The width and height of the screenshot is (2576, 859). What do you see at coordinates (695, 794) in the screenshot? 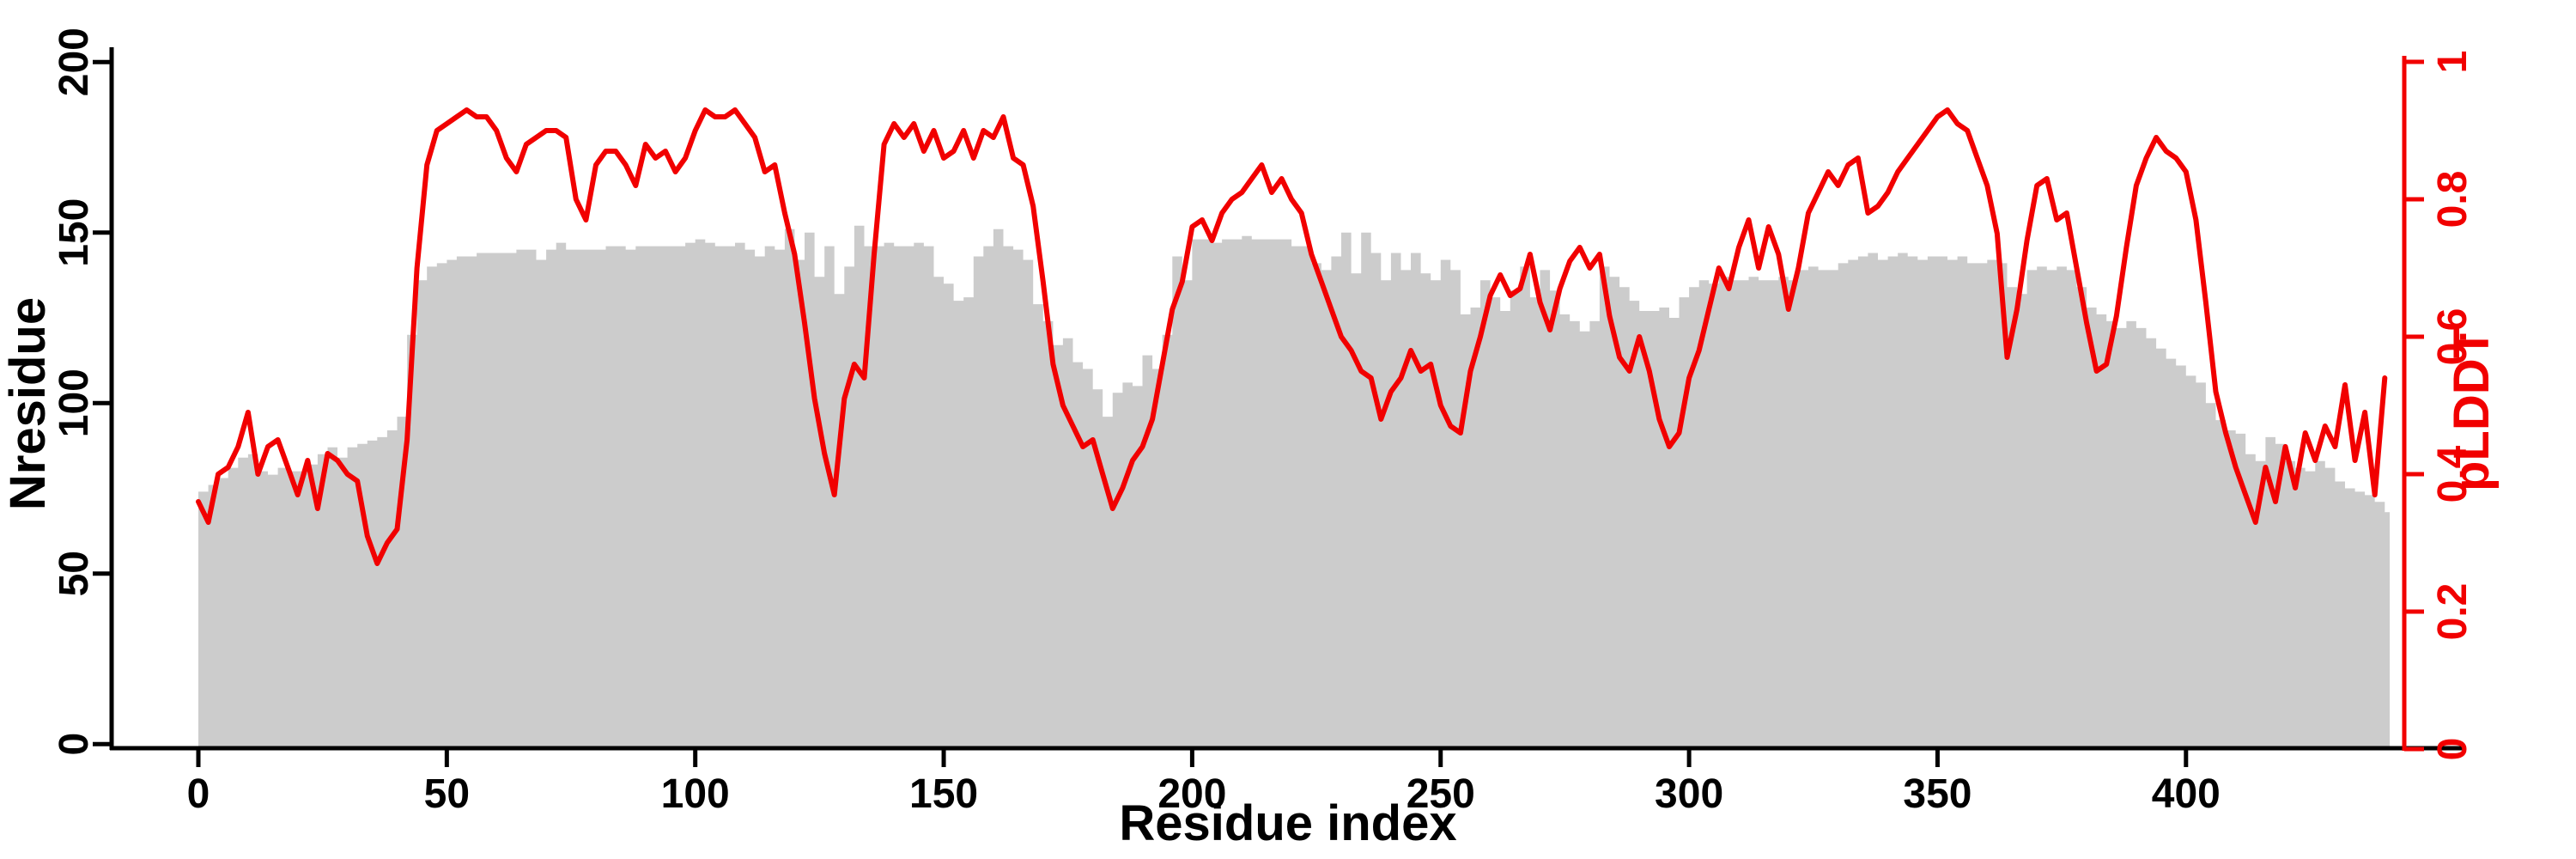
I see `x-axis-tick-label: 100` at bounding box center [695, 794].